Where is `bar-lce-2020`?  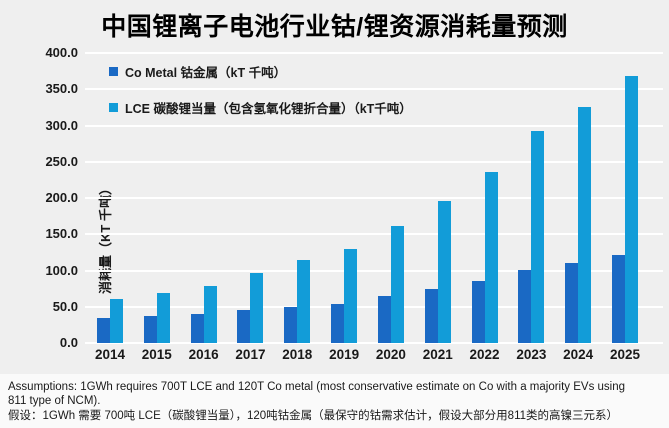
bar-lce-2020 is located at coordinates (397, 284).